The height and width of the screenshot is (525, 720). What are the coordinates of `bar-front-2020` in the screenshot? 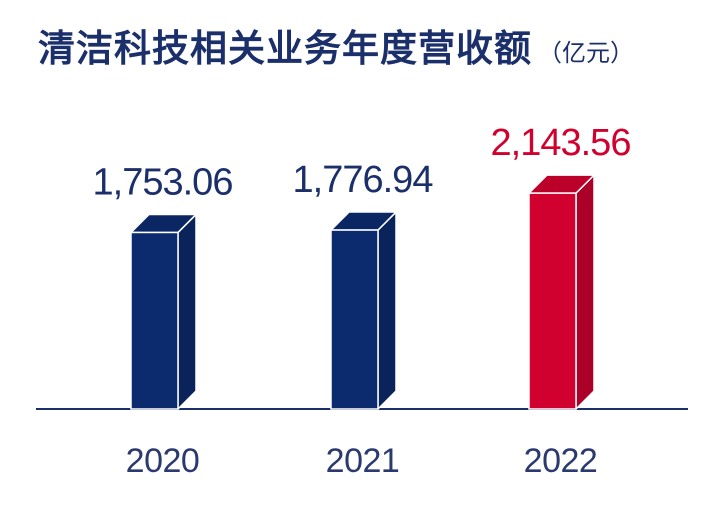 It's located at (154, 320).